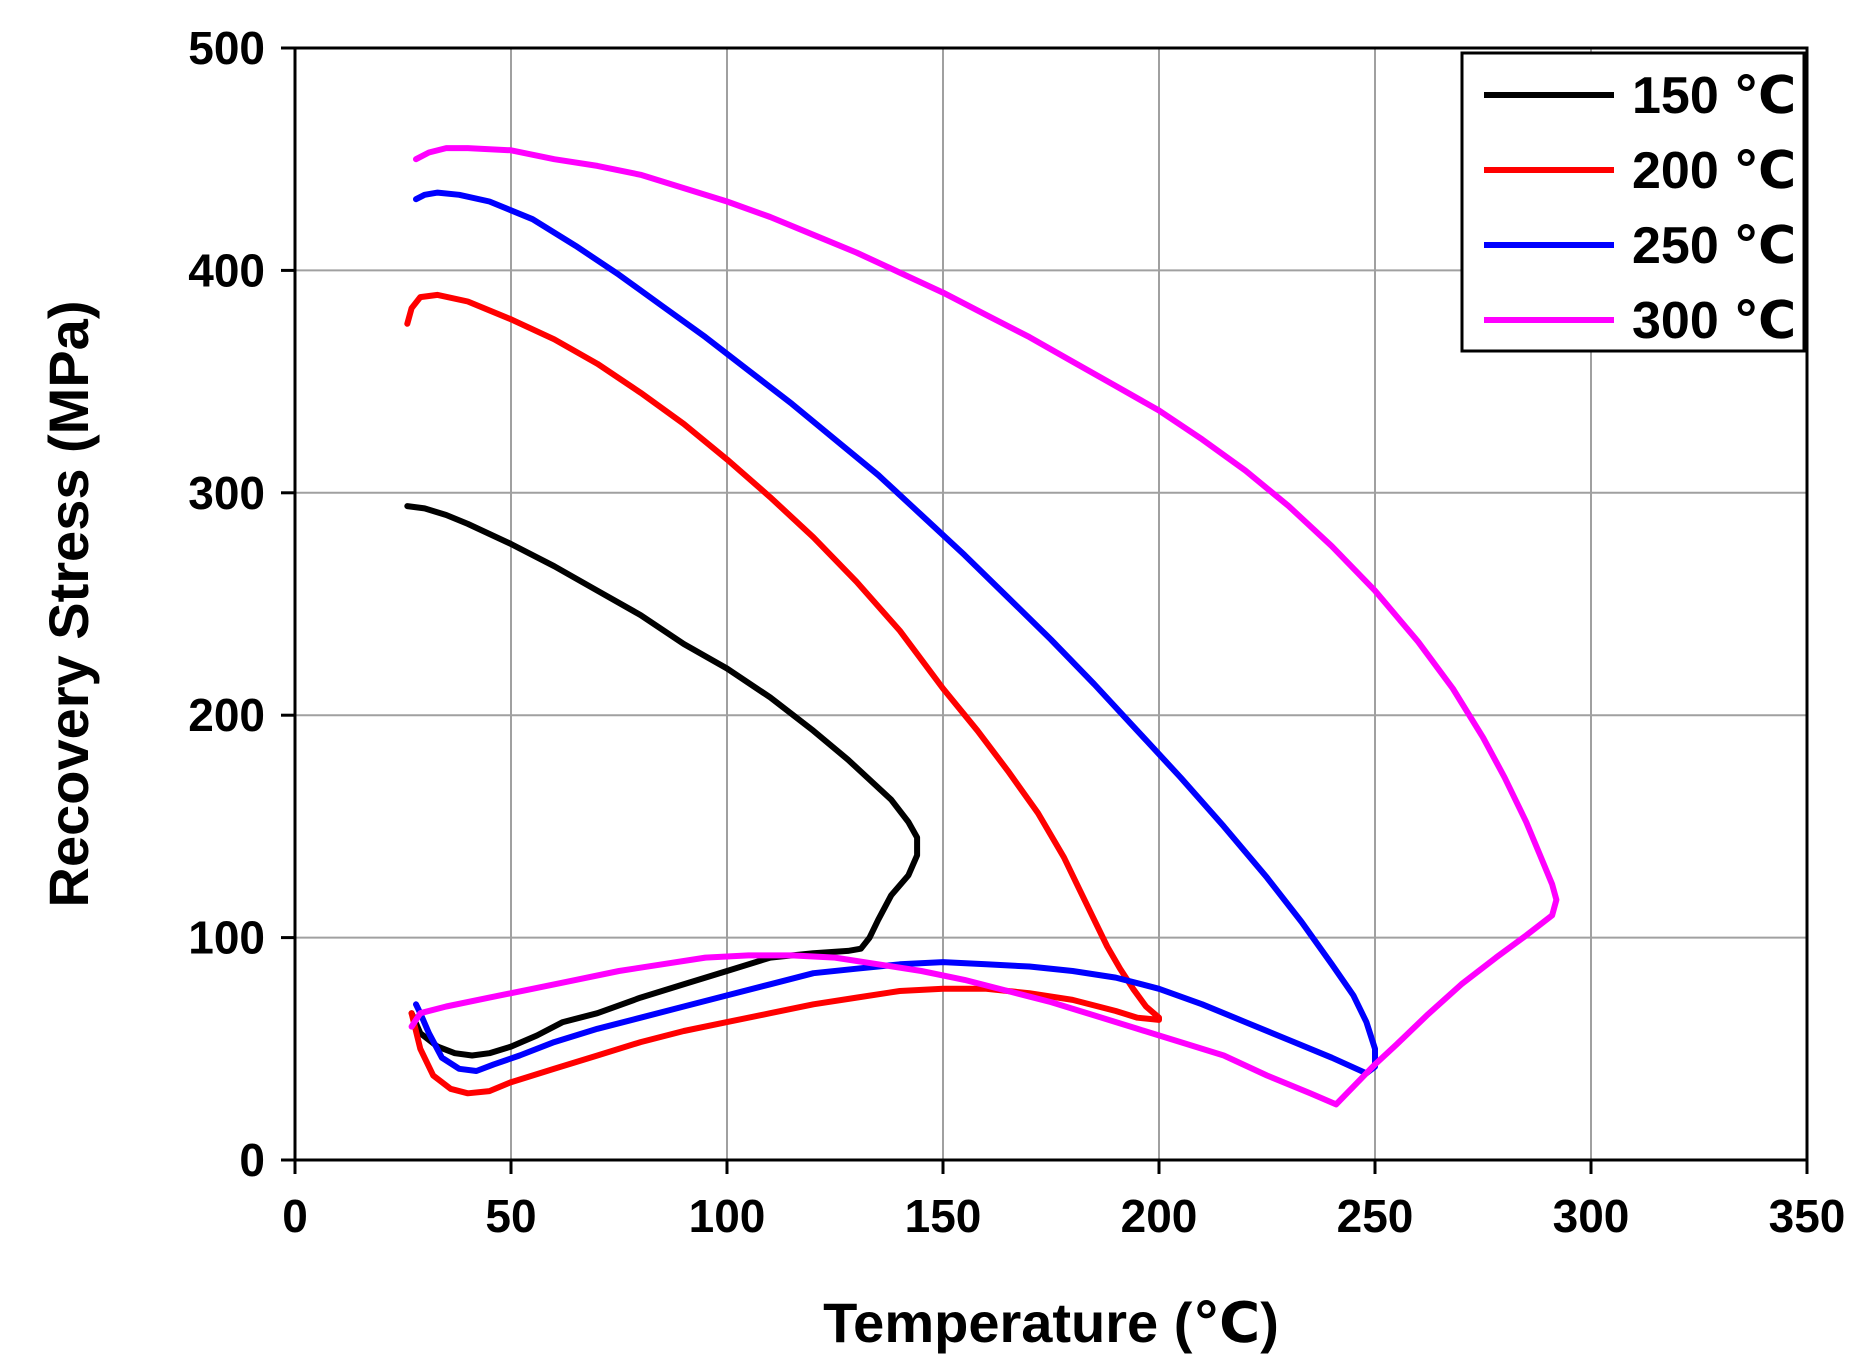  Describe the element at coordinates (226, 938) in the screenshot. I see `y-tick-label-100: 100` at that location.